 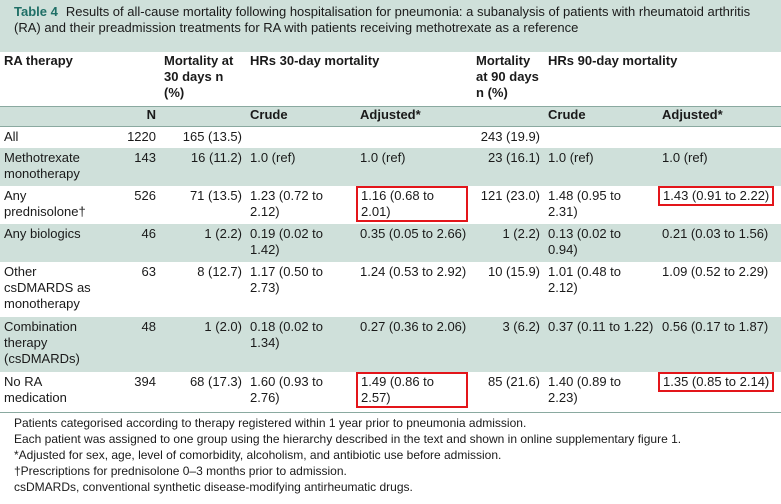 What do you see at coordinates (613, 60) in the screenshot?
I see `header-hr-90: HRs 90-day mortality` at bounding box center [613, 60].